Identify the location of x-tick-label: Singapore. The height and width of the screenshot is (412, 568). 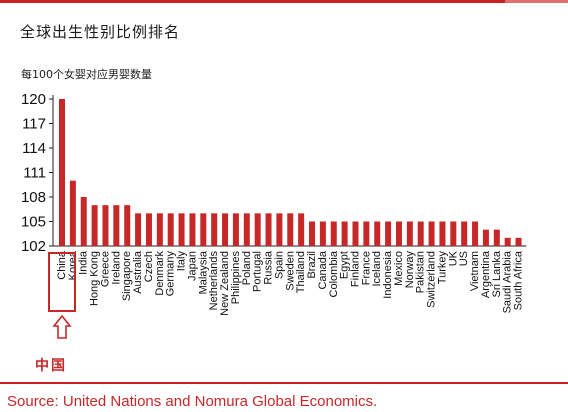
(127, 276).